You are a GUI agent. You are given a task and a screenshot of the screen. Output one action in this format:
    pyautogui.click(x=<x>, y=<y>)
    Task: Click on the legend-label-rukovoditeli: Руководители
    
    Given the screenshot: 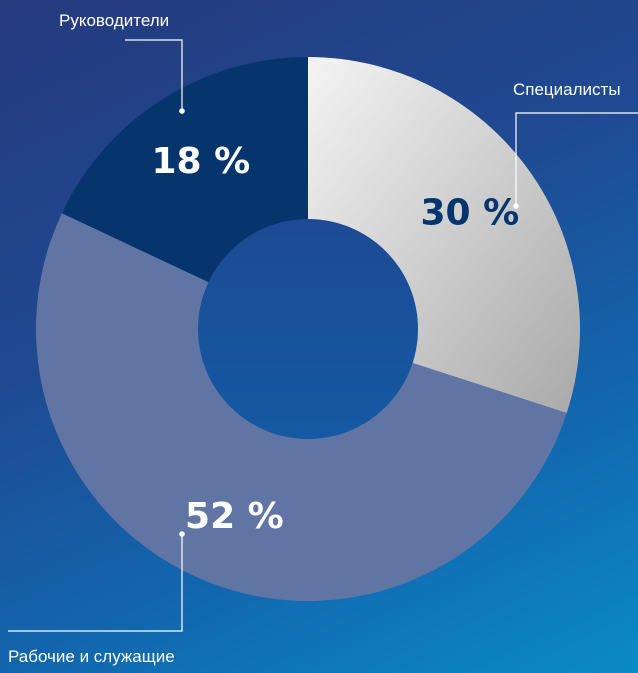 What is the action you would take?
    pyautogui.click(x=114, y=20)
    